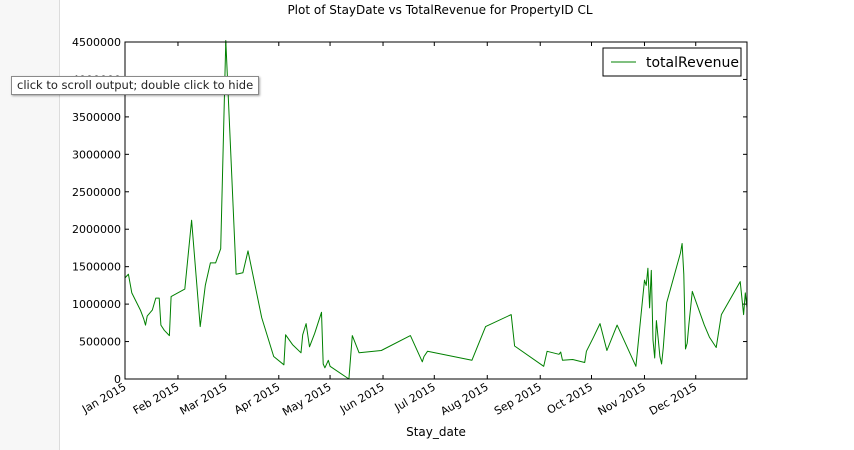 The width and height of the screenshot is (854, 450). I want to click on x-axis-label: Stay_date, so click(436, 432).